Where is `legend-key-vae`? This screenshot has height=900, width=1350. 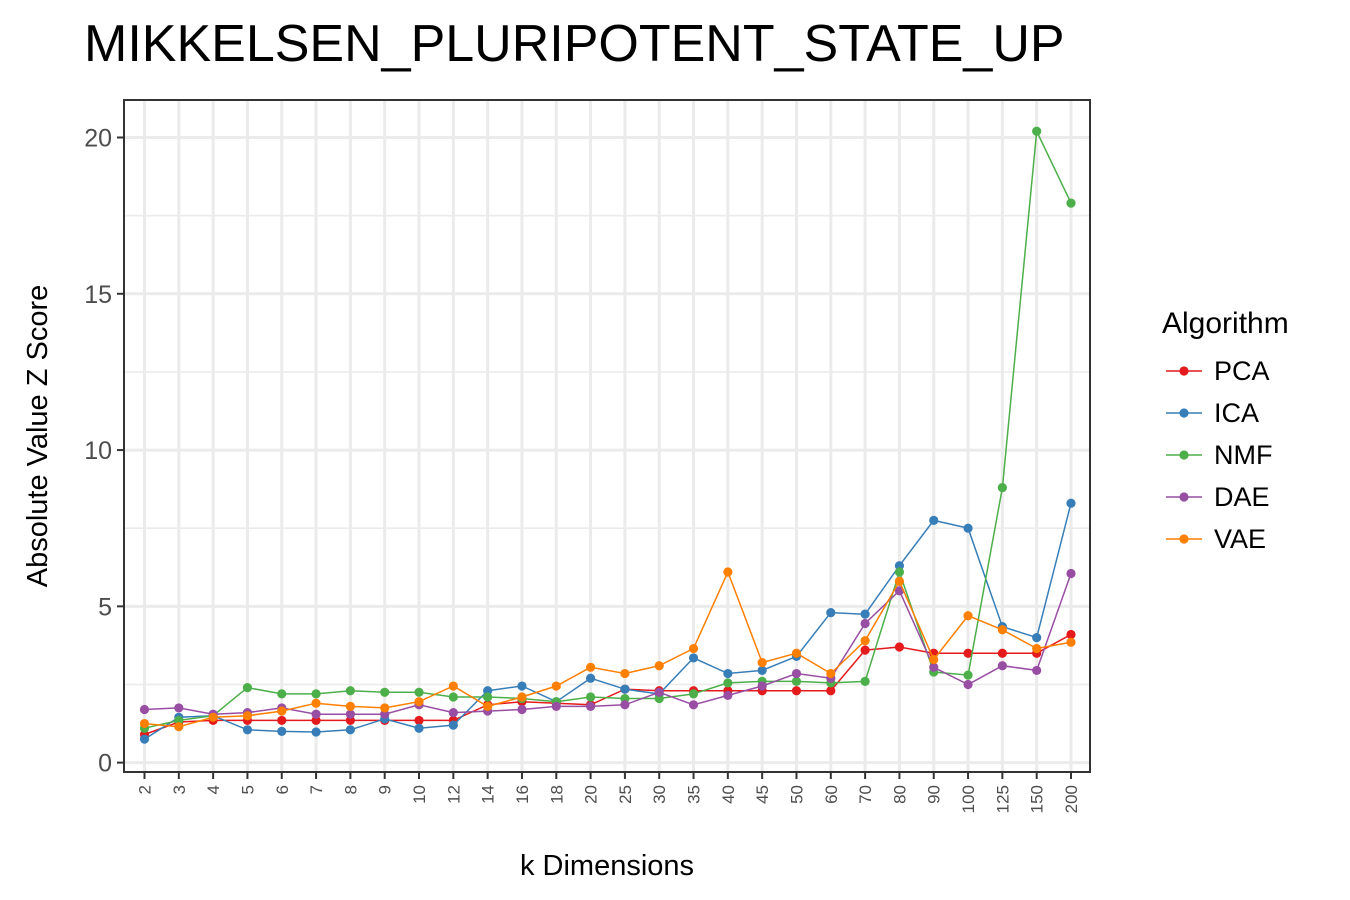
legend-key-vae is located at coordinates (1184, 539).